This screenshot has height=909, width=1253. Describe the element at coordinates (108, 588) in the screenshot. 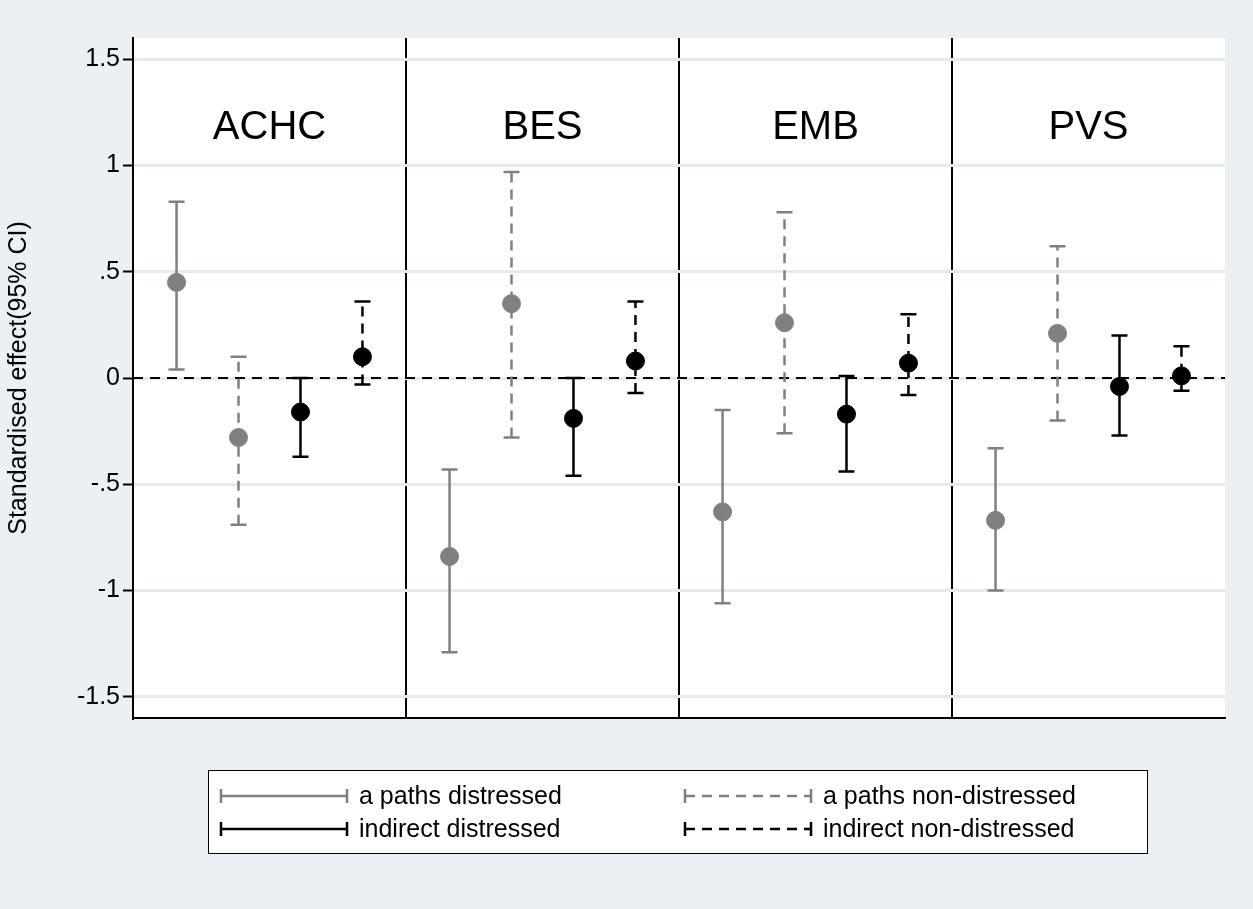

I see `y-tick-label: -1` at that location.